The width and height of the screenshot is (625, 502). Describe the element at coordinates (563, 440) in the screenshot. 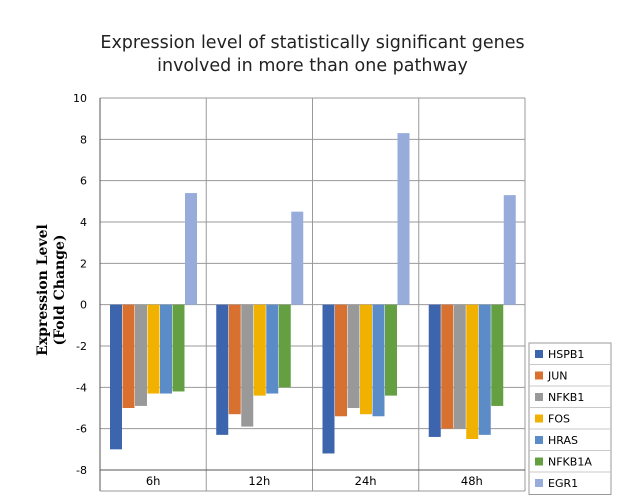

I see `legend-label-hras: HRAS` at that location.